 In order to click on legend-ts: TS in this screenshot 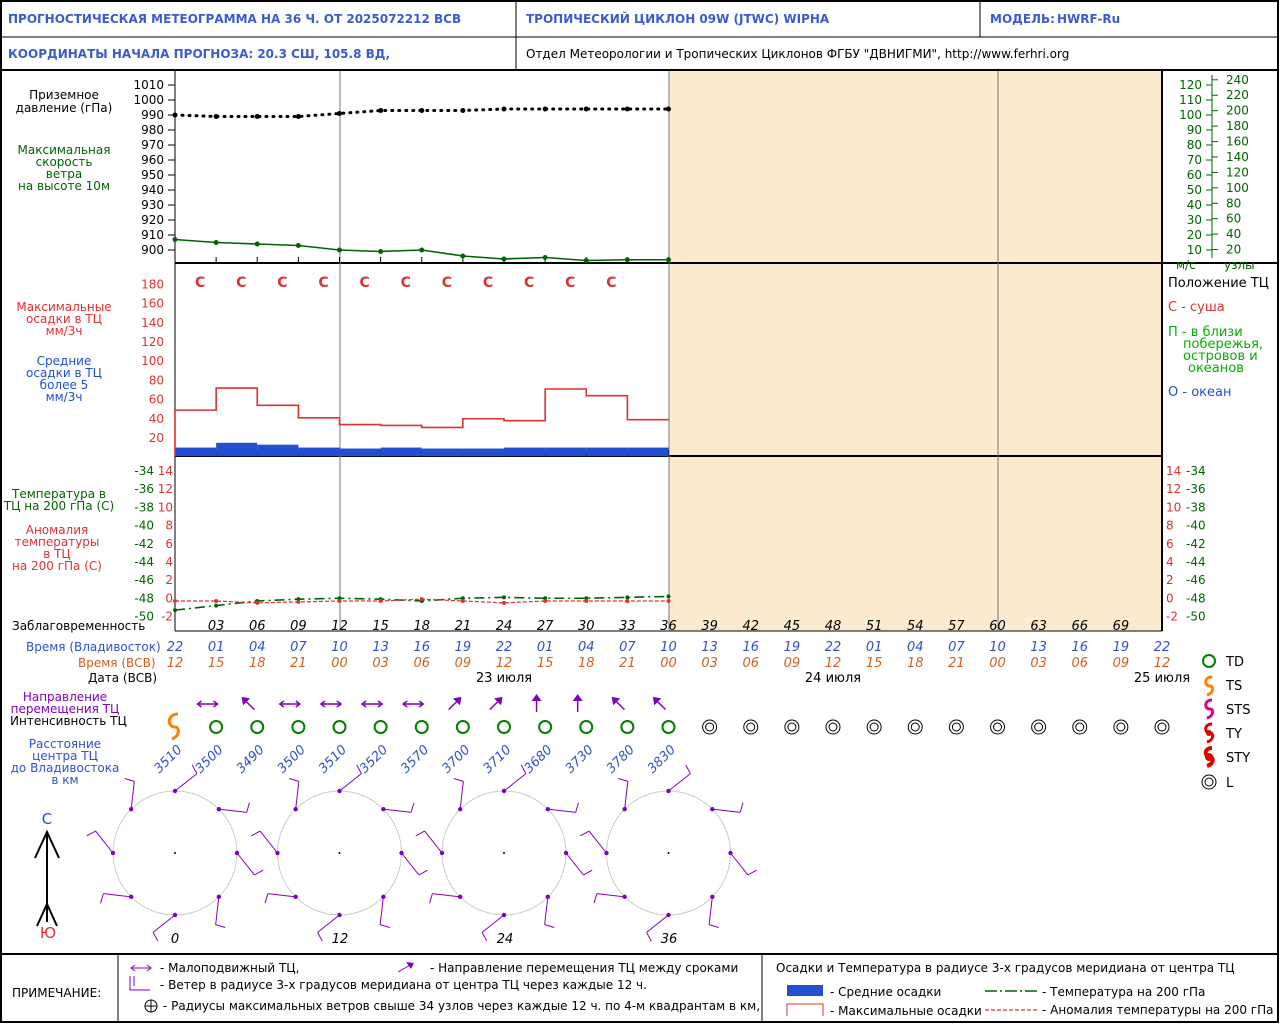, I will do `click(1233, 686)`.